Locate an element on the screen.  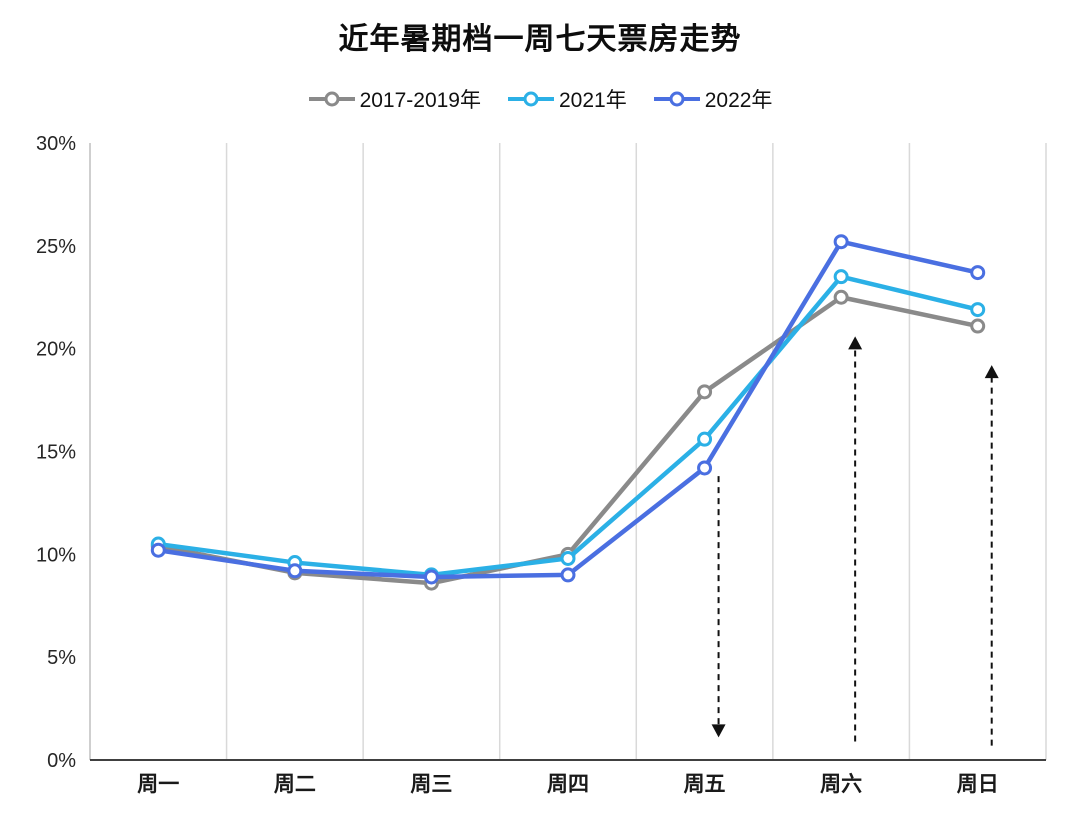
legend-label: 2021年 is located at coordinates (593, 100).